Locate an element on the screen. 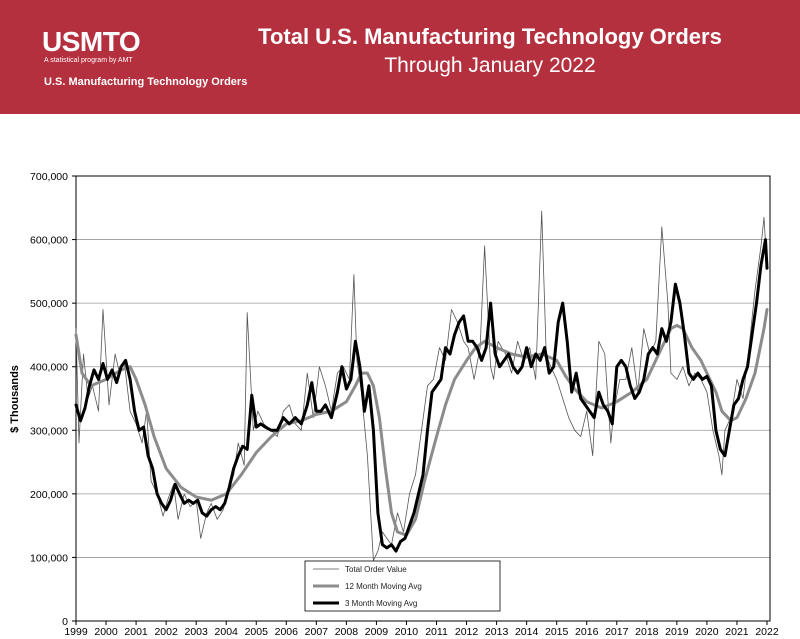  program-subtitle: U.S. Manufacturing Technology Orders is located at coordinates (146, 82).